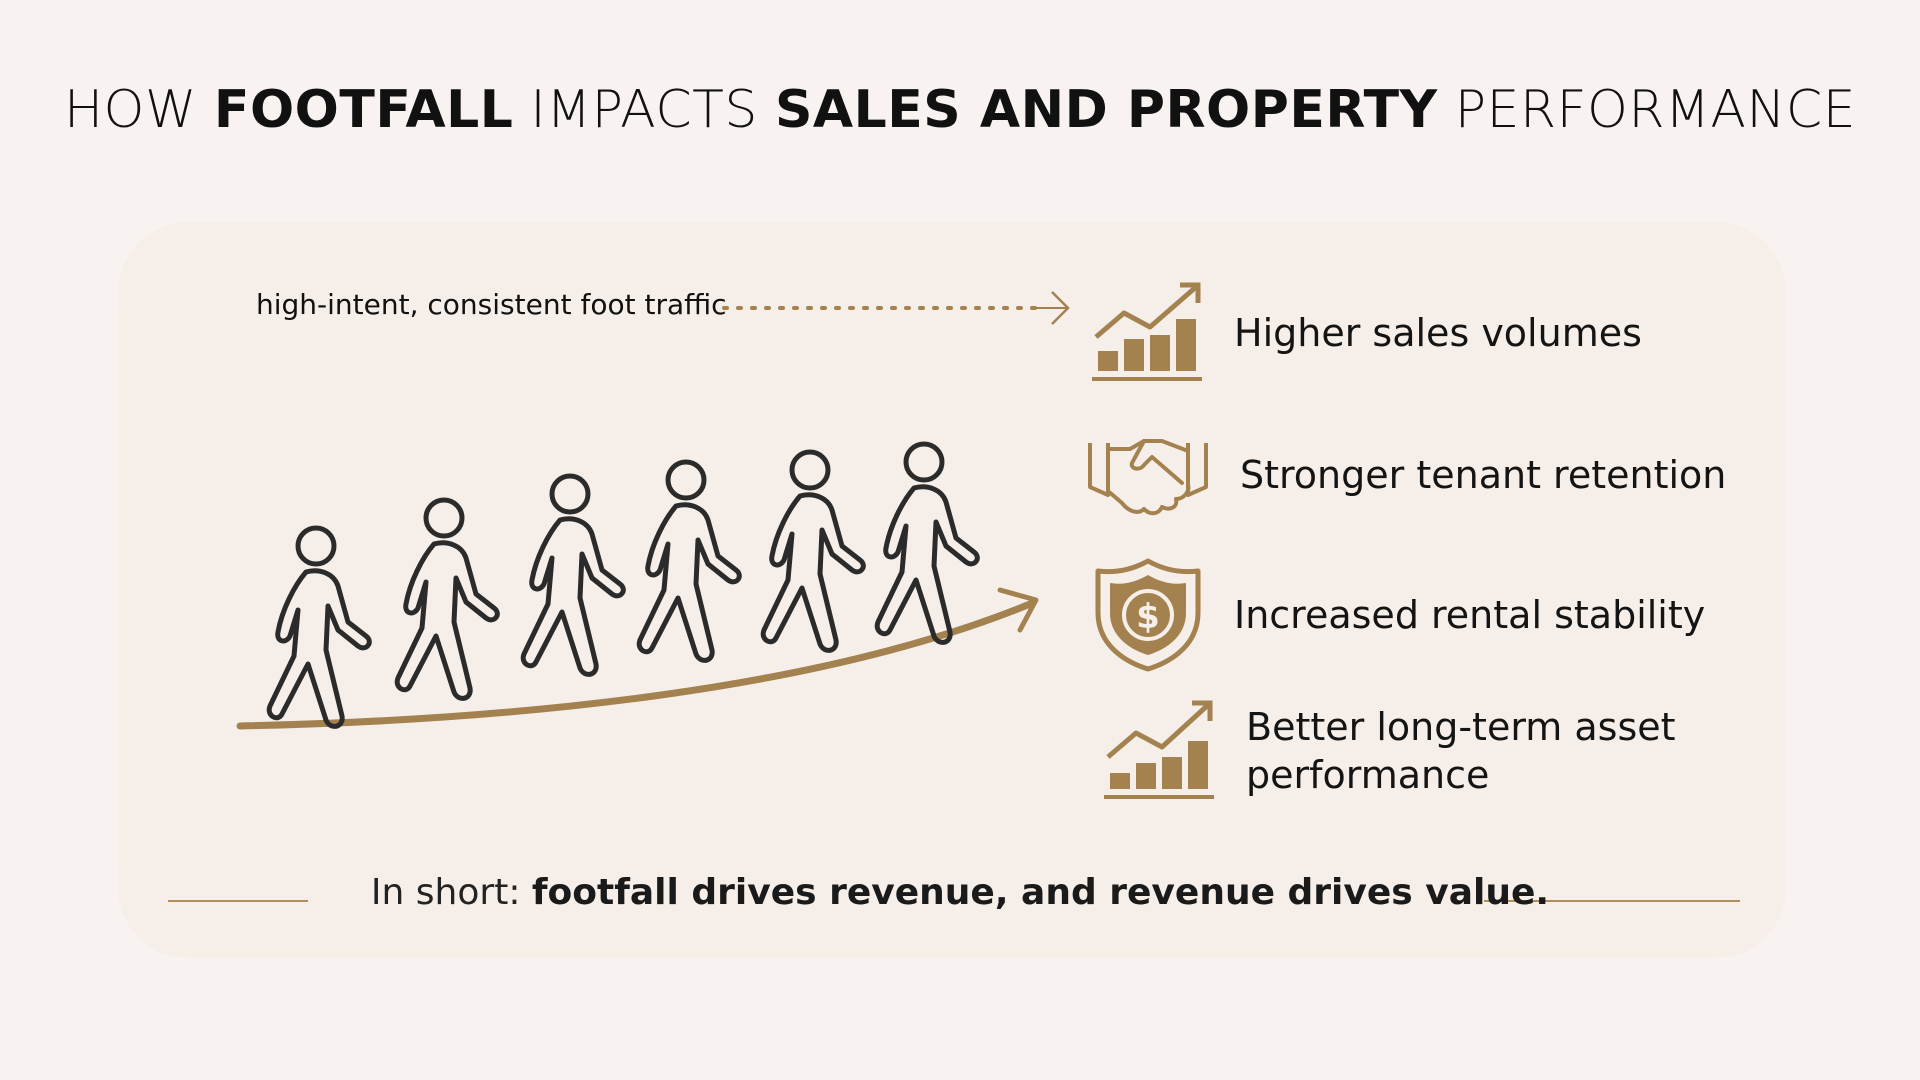 This screenshot has height=1080, width=1920. Describe the element at coordinates (1483, 475) in the screenshot. I see `benefit-label: Stronger tenant retention` at that location.